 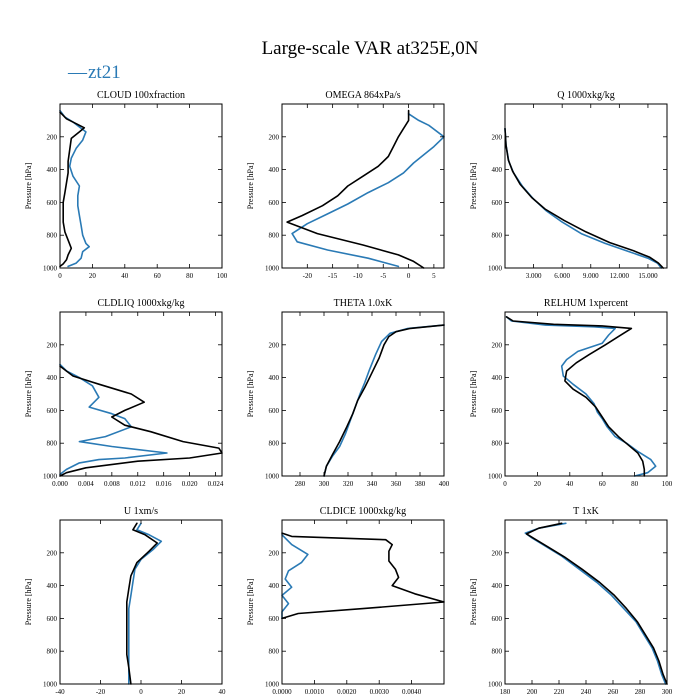 What do you see at coordinates (347, 692) in the screenshot?
I see `x-tick-label: 0.0020` at bounding box center [347, 692].